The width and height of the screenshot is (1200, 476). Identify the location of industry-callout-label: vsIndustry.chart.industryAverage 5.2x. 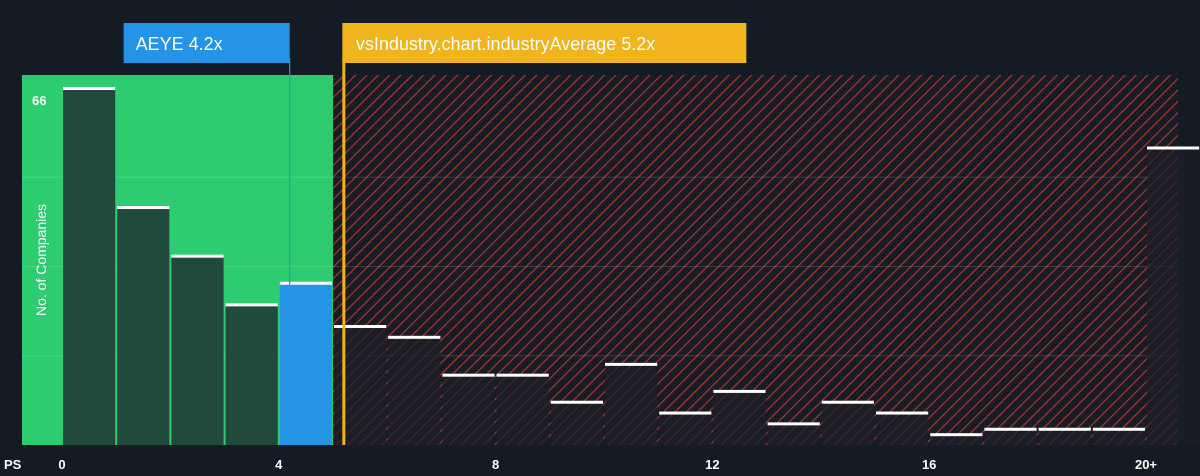
(505, 44).